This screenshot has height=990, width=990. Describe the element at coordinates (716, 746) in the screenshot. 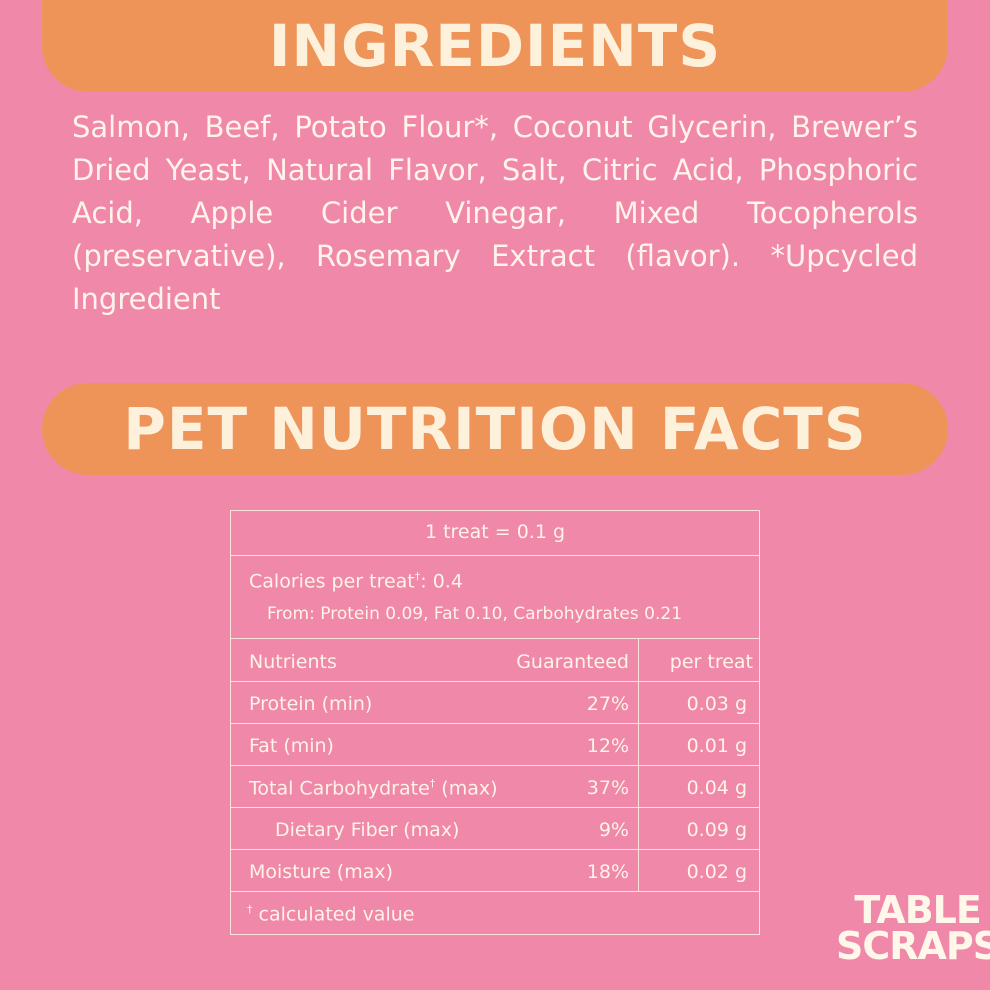

I see `per-treat: 0.01 g` at that location.